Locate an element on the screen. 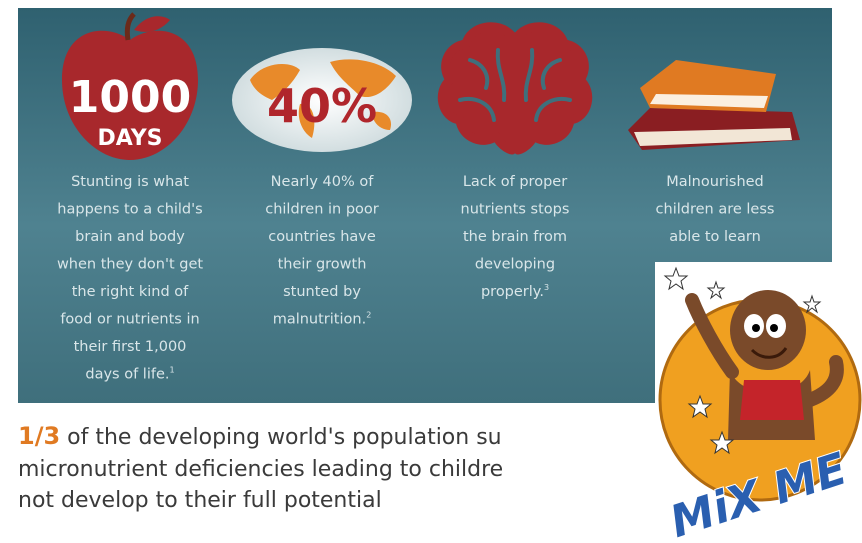 The height and width of the screenshot is (543, 862). caption-line: when they don't get is located at coordinates (130, 265).